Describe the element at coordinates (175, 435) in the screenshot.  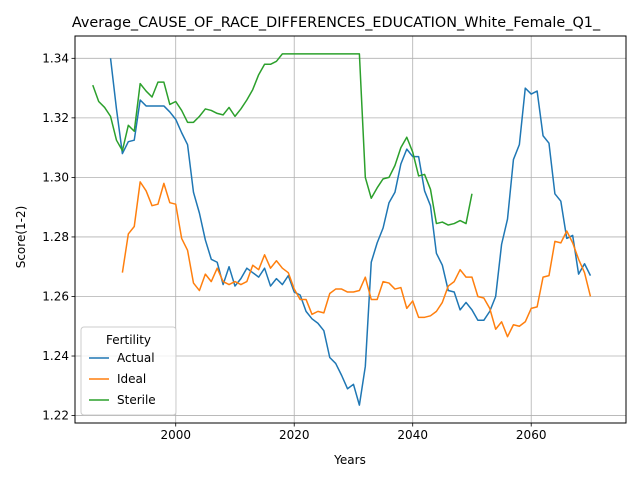
I see `x-tick-label: 2000` at that location.